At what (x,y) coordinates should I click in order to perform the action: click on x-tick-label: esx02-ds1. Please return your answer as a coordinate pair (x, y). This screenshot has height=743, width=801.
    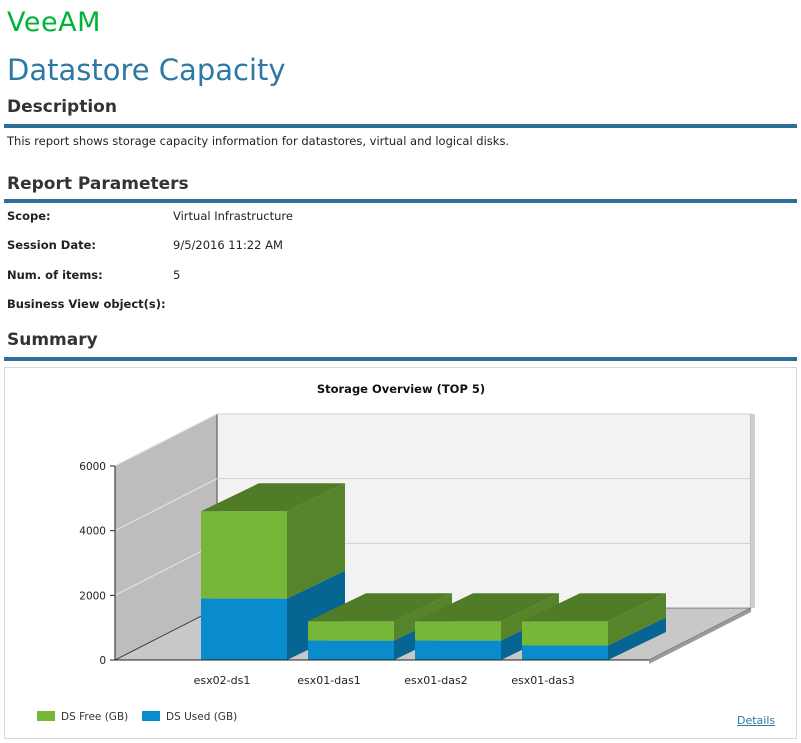
    Looking at the image, I should click on (222, 680).